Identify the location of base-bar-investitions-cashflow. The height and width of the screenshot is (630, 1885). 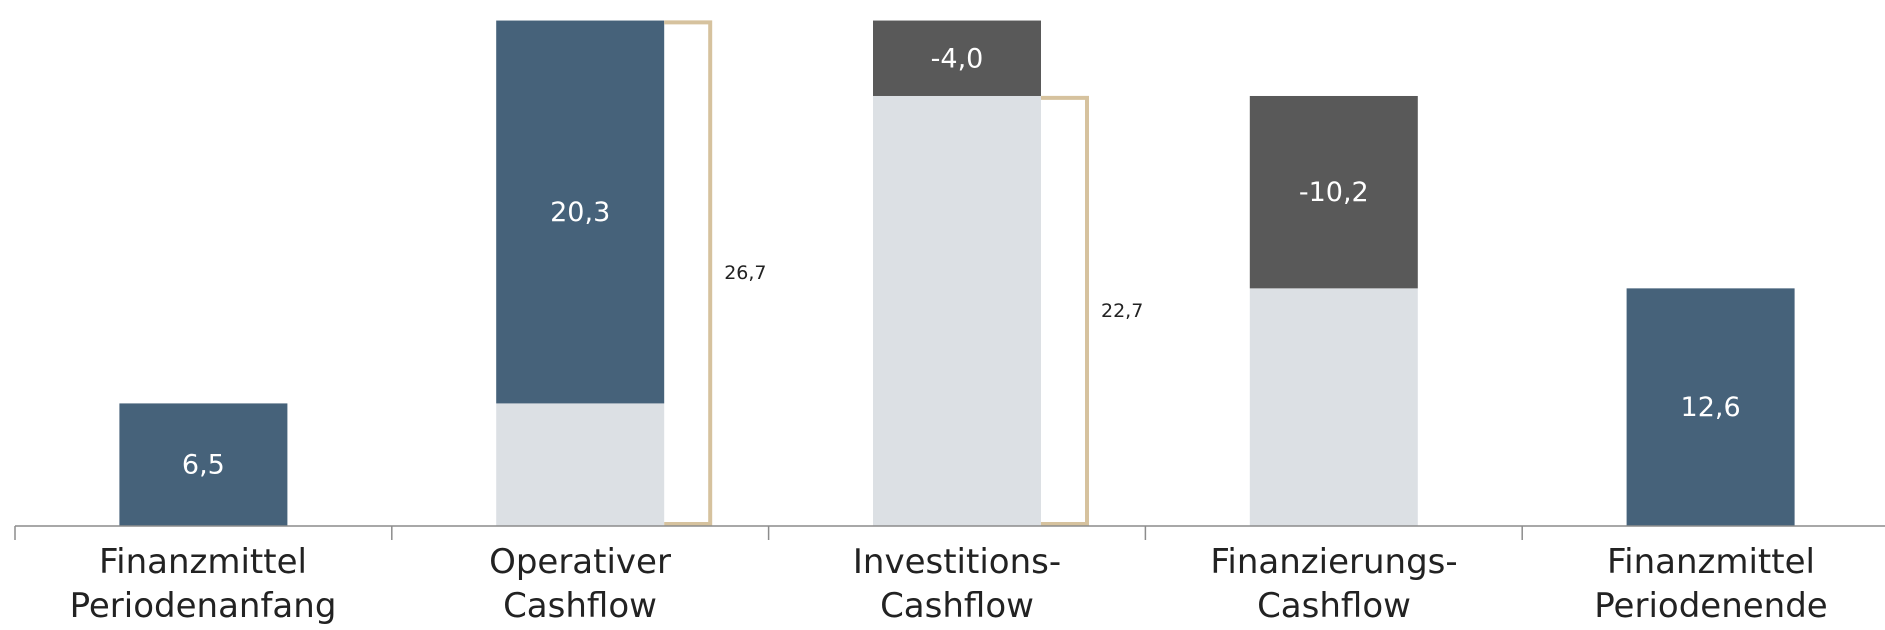
(957, 310).